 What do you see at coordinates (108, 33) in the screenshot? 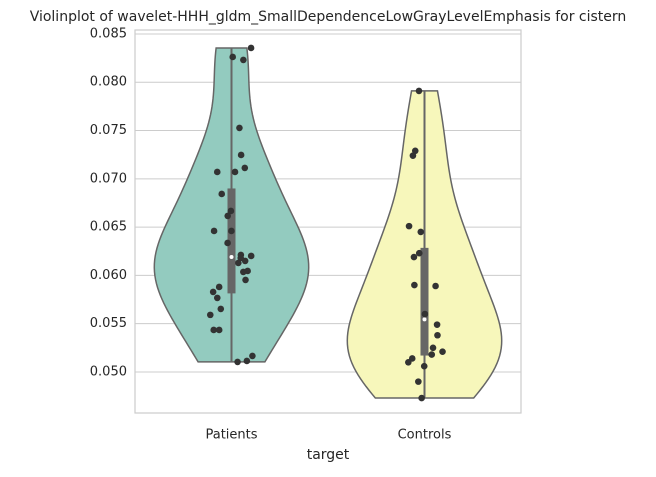
I see `y-tick-label: 0.085` at bounding box center [108, 33].